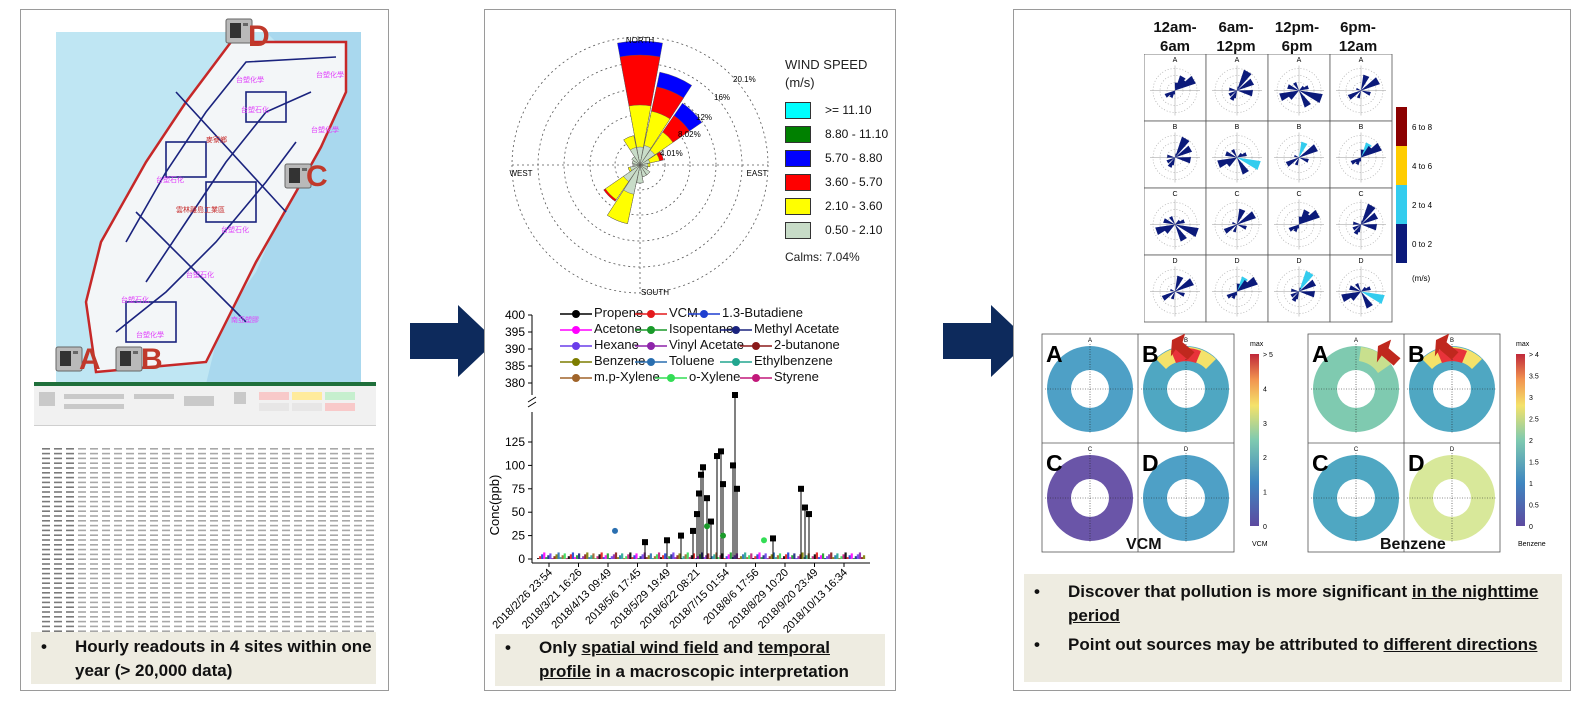 This screenshot has height=701, width=1588. I want to click on wind-legend-label: 0.50 - 2.10, so click(854, 230).